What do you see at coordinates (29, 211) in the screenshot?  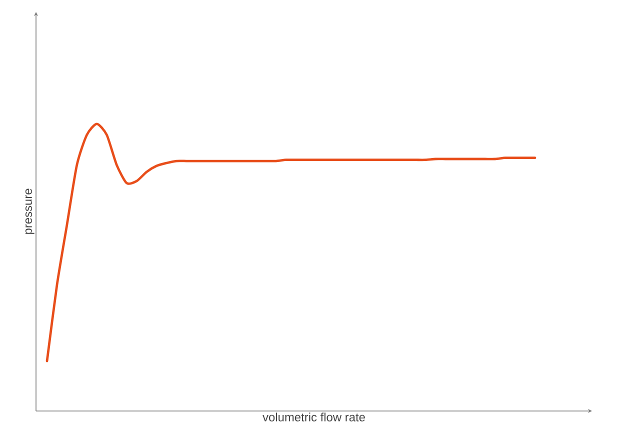 I see `y-axis-title: pressure` at bounding box center [29, 211].